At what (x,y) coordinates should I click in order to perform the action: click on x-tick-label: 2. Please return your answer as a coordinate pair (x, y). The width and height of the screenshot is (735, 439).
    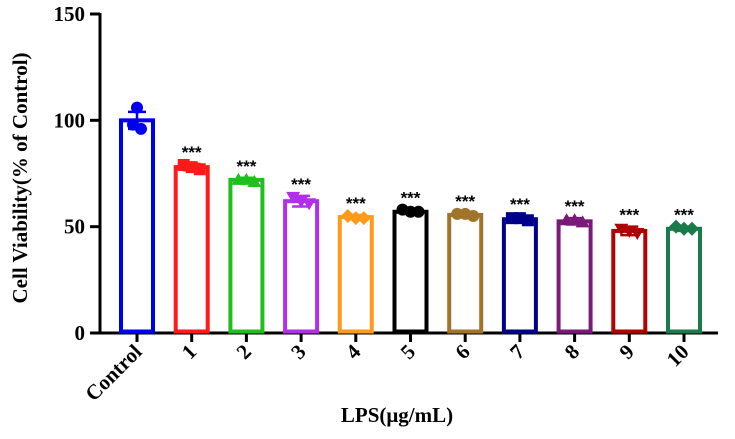
    Looking at the image, I should click on (244, 352).